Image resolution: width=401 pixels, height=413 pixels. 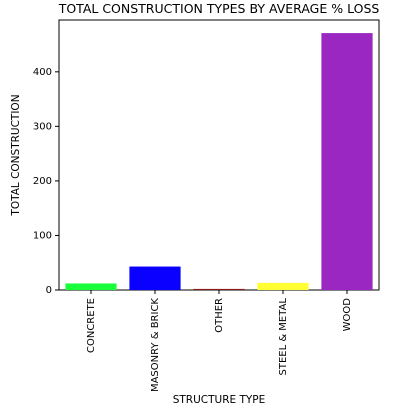 I want to click on y-tick-label: 100, so click(x=42, y=235).